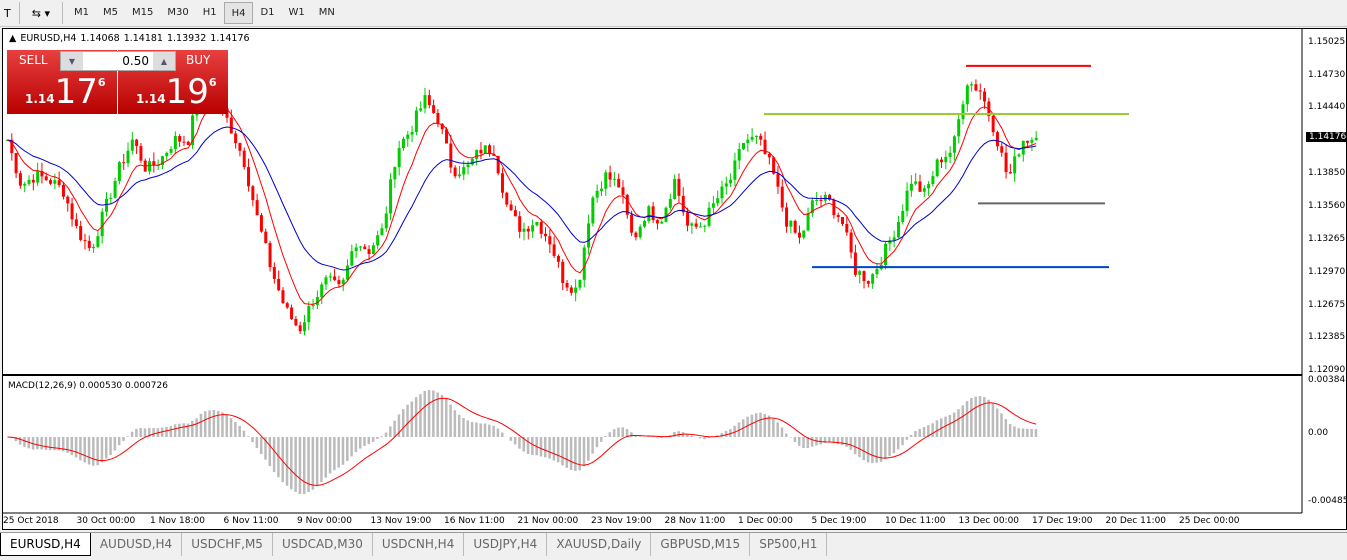 The width and height of the screenshot is (1347, 560). What do you see at coordinates (151, 99) in the screenshot?
I see `buy-price-prefix: 1.14` at bounding box center [151, 99].